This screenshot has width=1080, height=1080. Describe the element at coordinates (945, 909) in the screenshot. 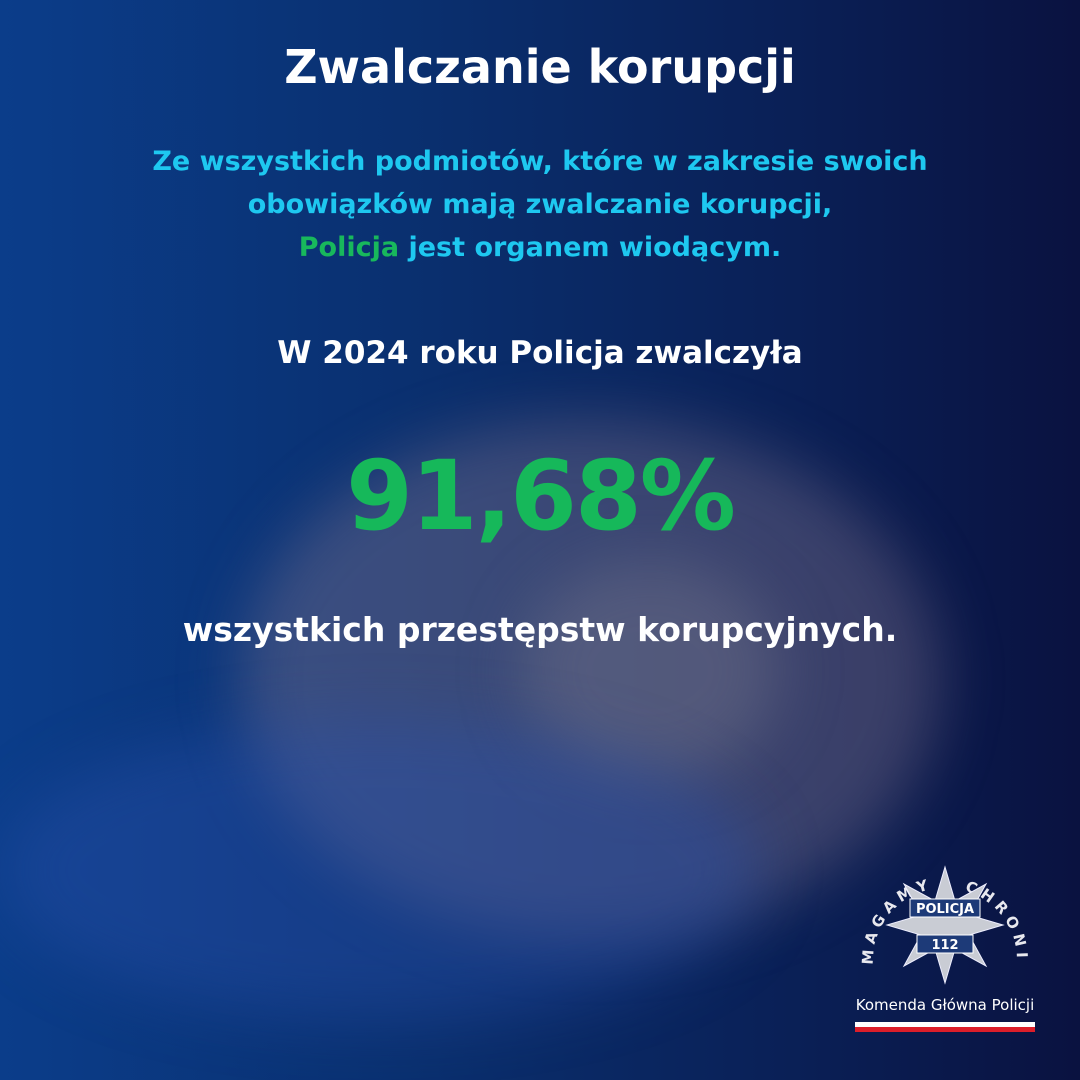

I see `badge-top-text: POLICJA` at that location.